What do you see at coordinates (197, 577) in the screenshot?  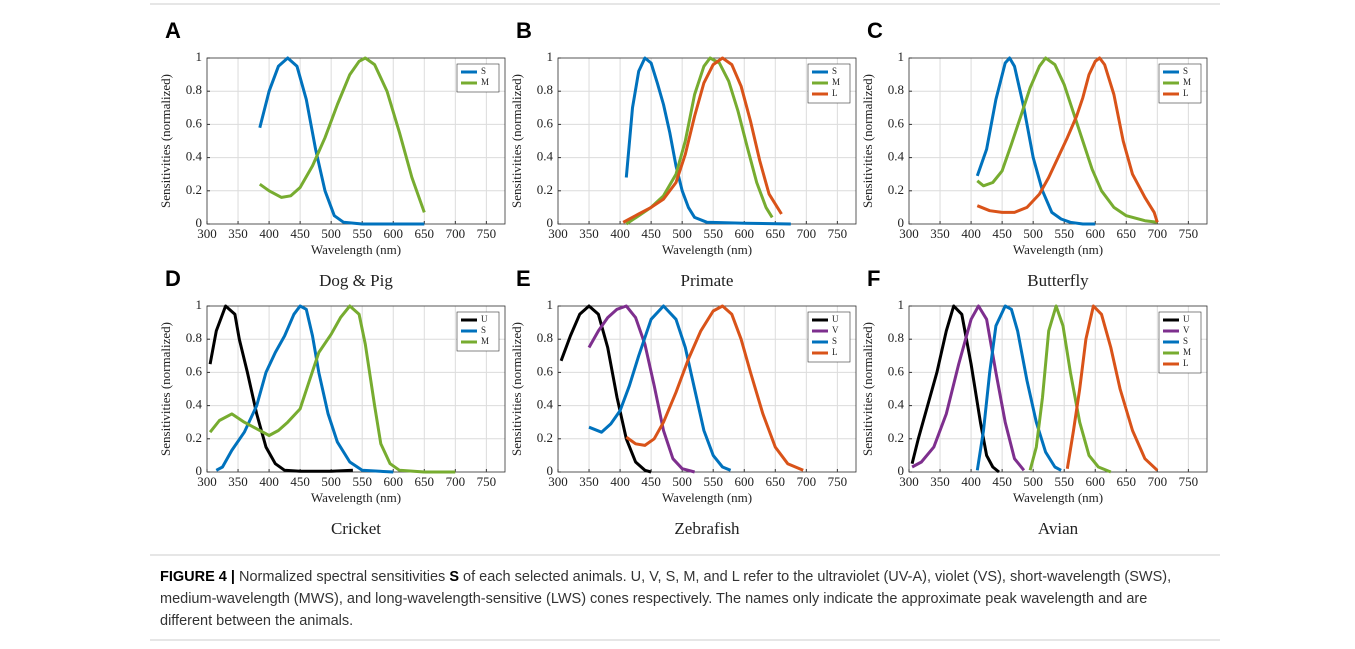 I see `caption-label: FIGURE 4 |` at bounding box center [197, 577].